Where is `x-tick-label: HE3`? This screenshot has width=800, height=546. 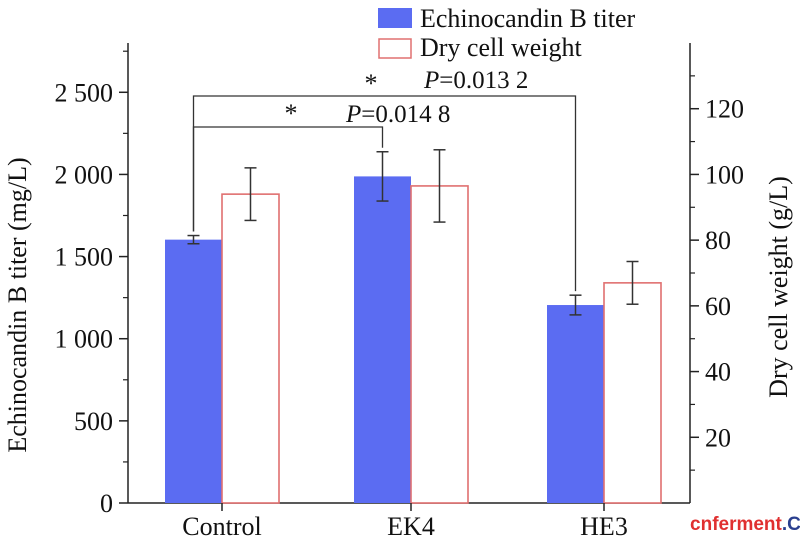 x-tick-label: HE3 is located at coordinates (604, 526).